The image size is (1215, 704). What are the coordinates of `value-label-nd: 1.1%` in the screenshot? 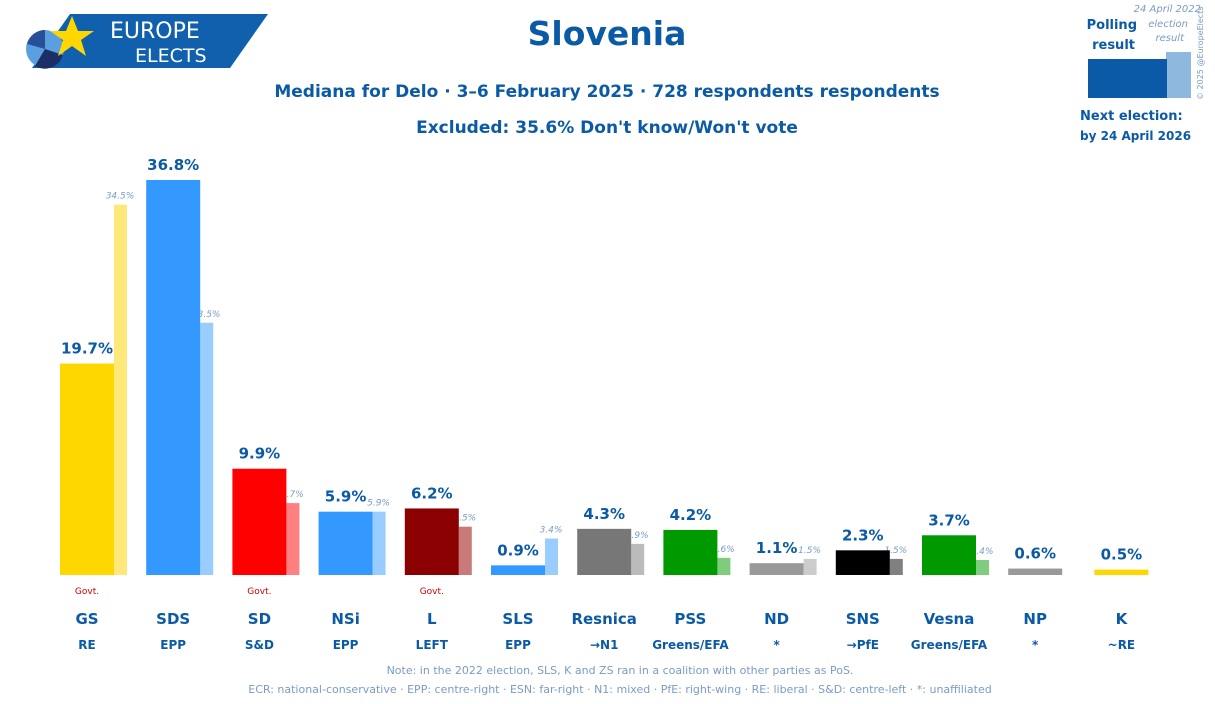 It's located at (777, 548).